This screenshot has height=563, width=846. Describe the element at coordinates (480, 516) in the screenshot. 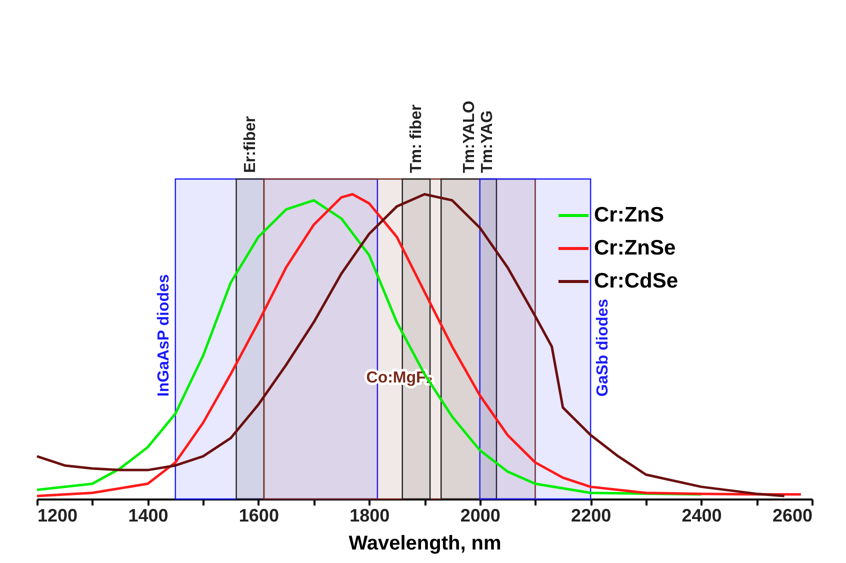

I see `x-tick-label: 2000` at that location.